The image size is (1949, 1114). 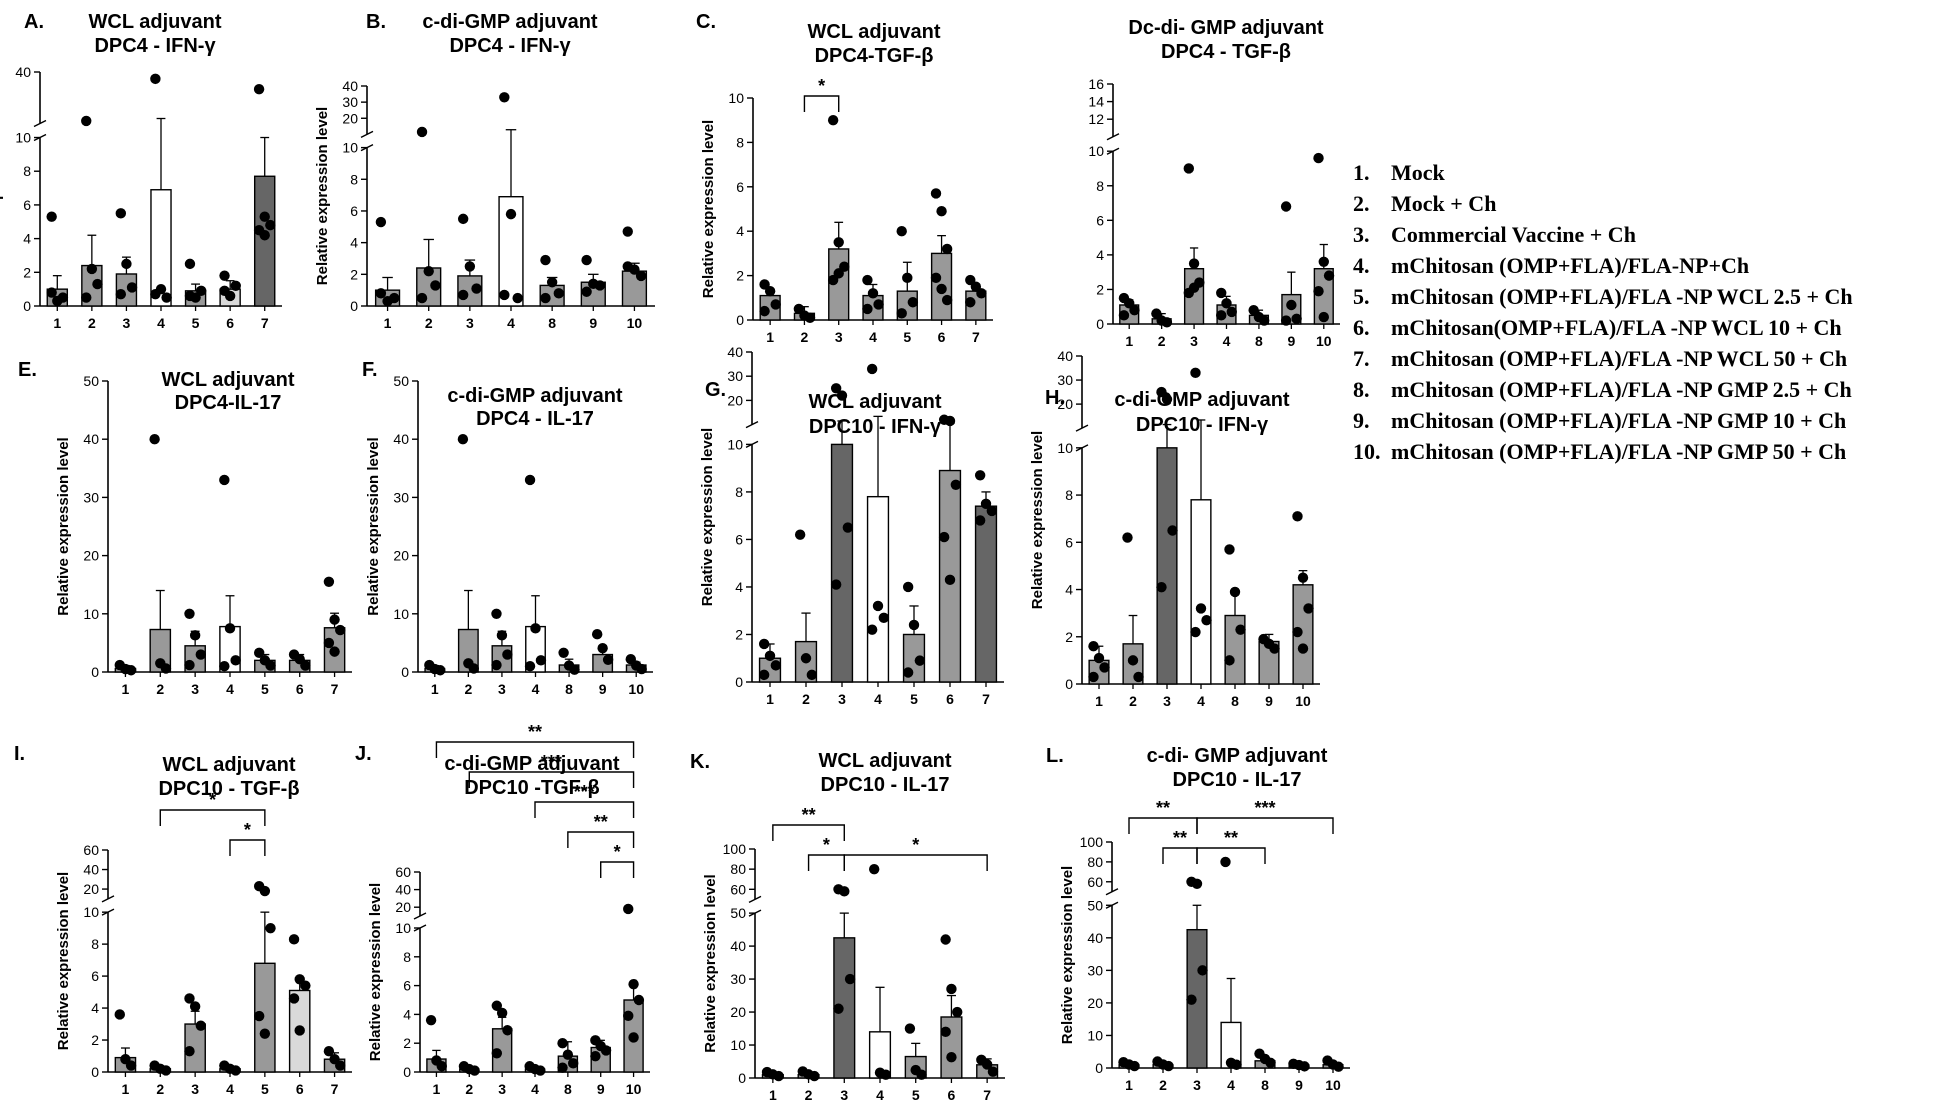 What do you see at coordinates (952, 1095) in the screenshot?
I see `x-tick-label: 6` at bounding box center [952, 1095].